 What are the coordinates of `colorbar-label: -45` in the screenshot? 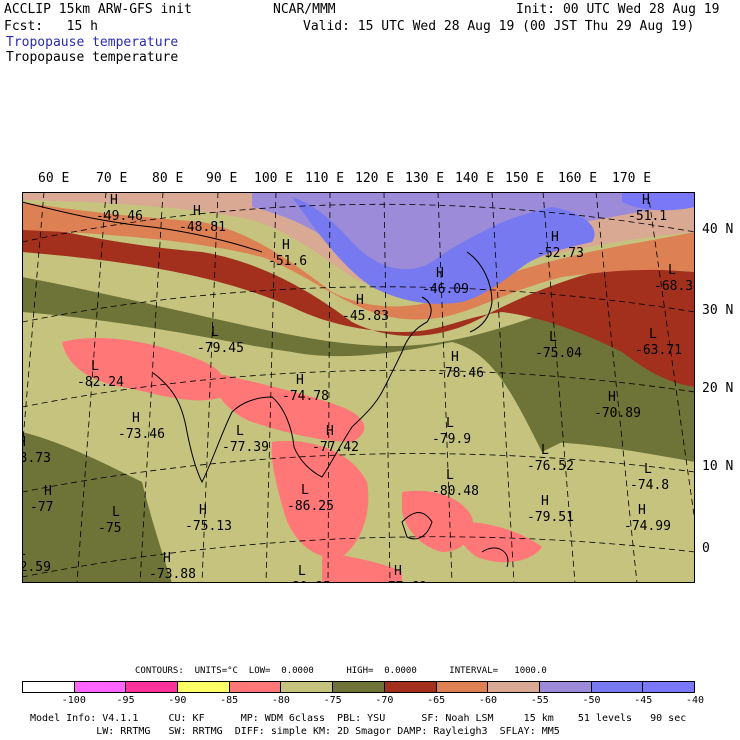 It's located at (643, 700).